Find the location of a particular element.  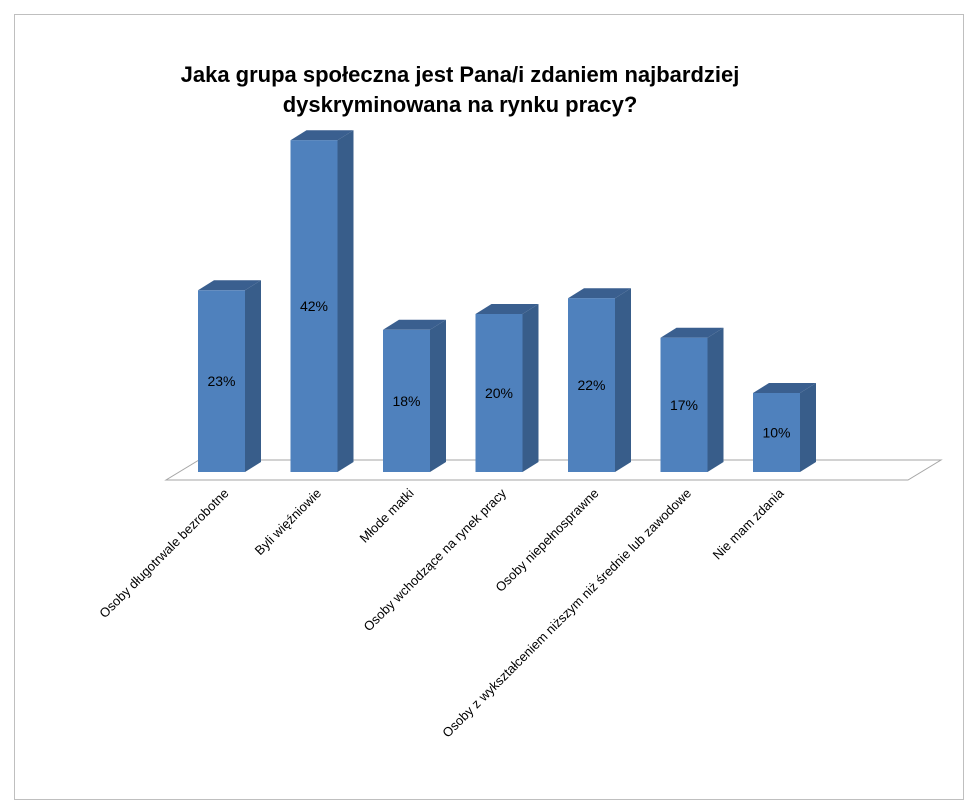

data-label: 42% is located at coordinates (314, 306).